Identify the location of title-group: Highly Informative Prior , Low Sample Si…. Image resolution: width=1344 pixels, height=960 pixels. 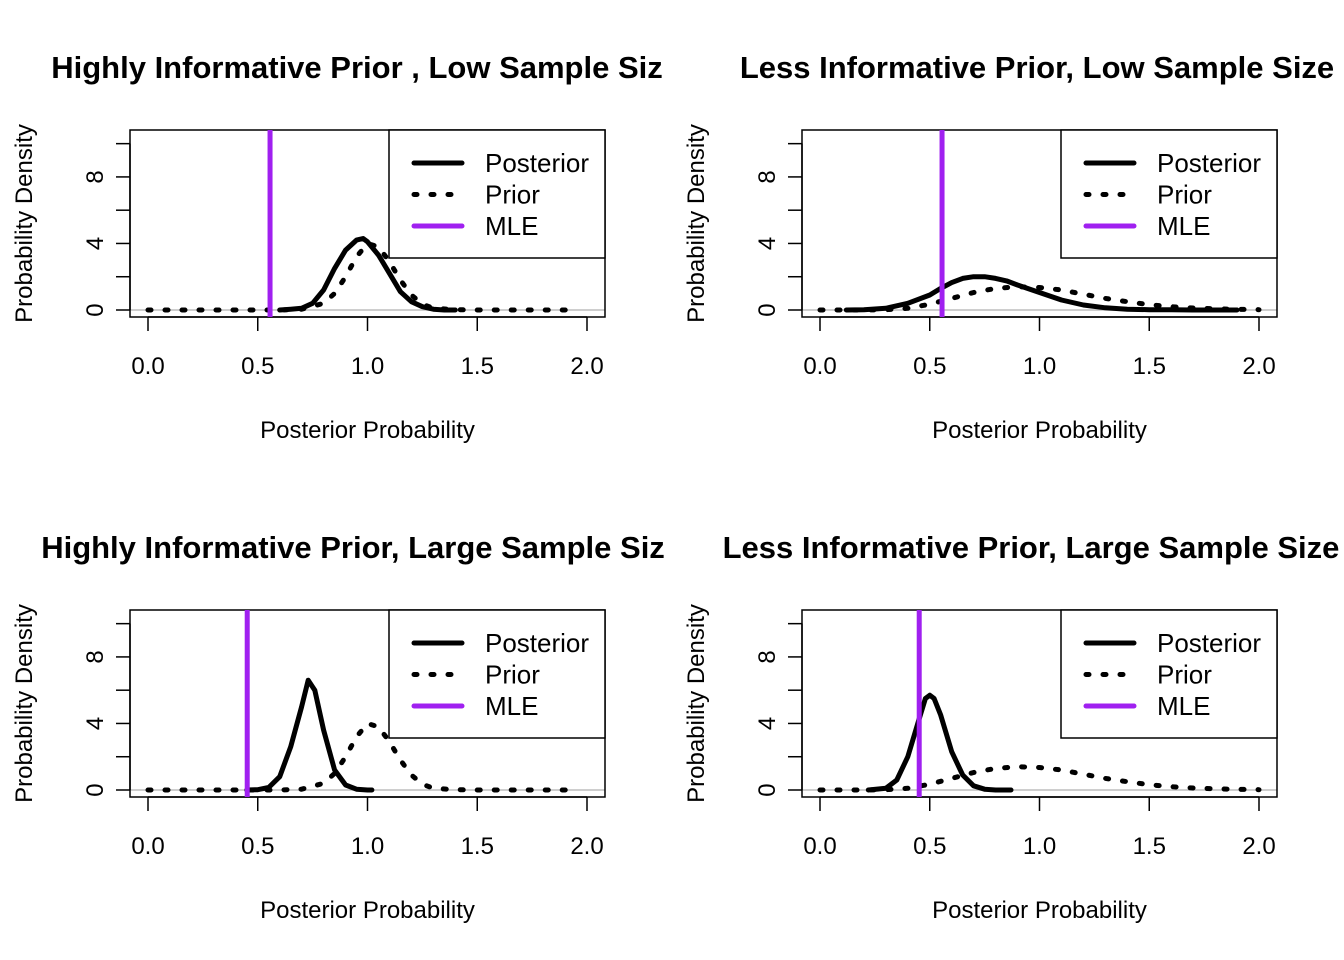
(357, 67).